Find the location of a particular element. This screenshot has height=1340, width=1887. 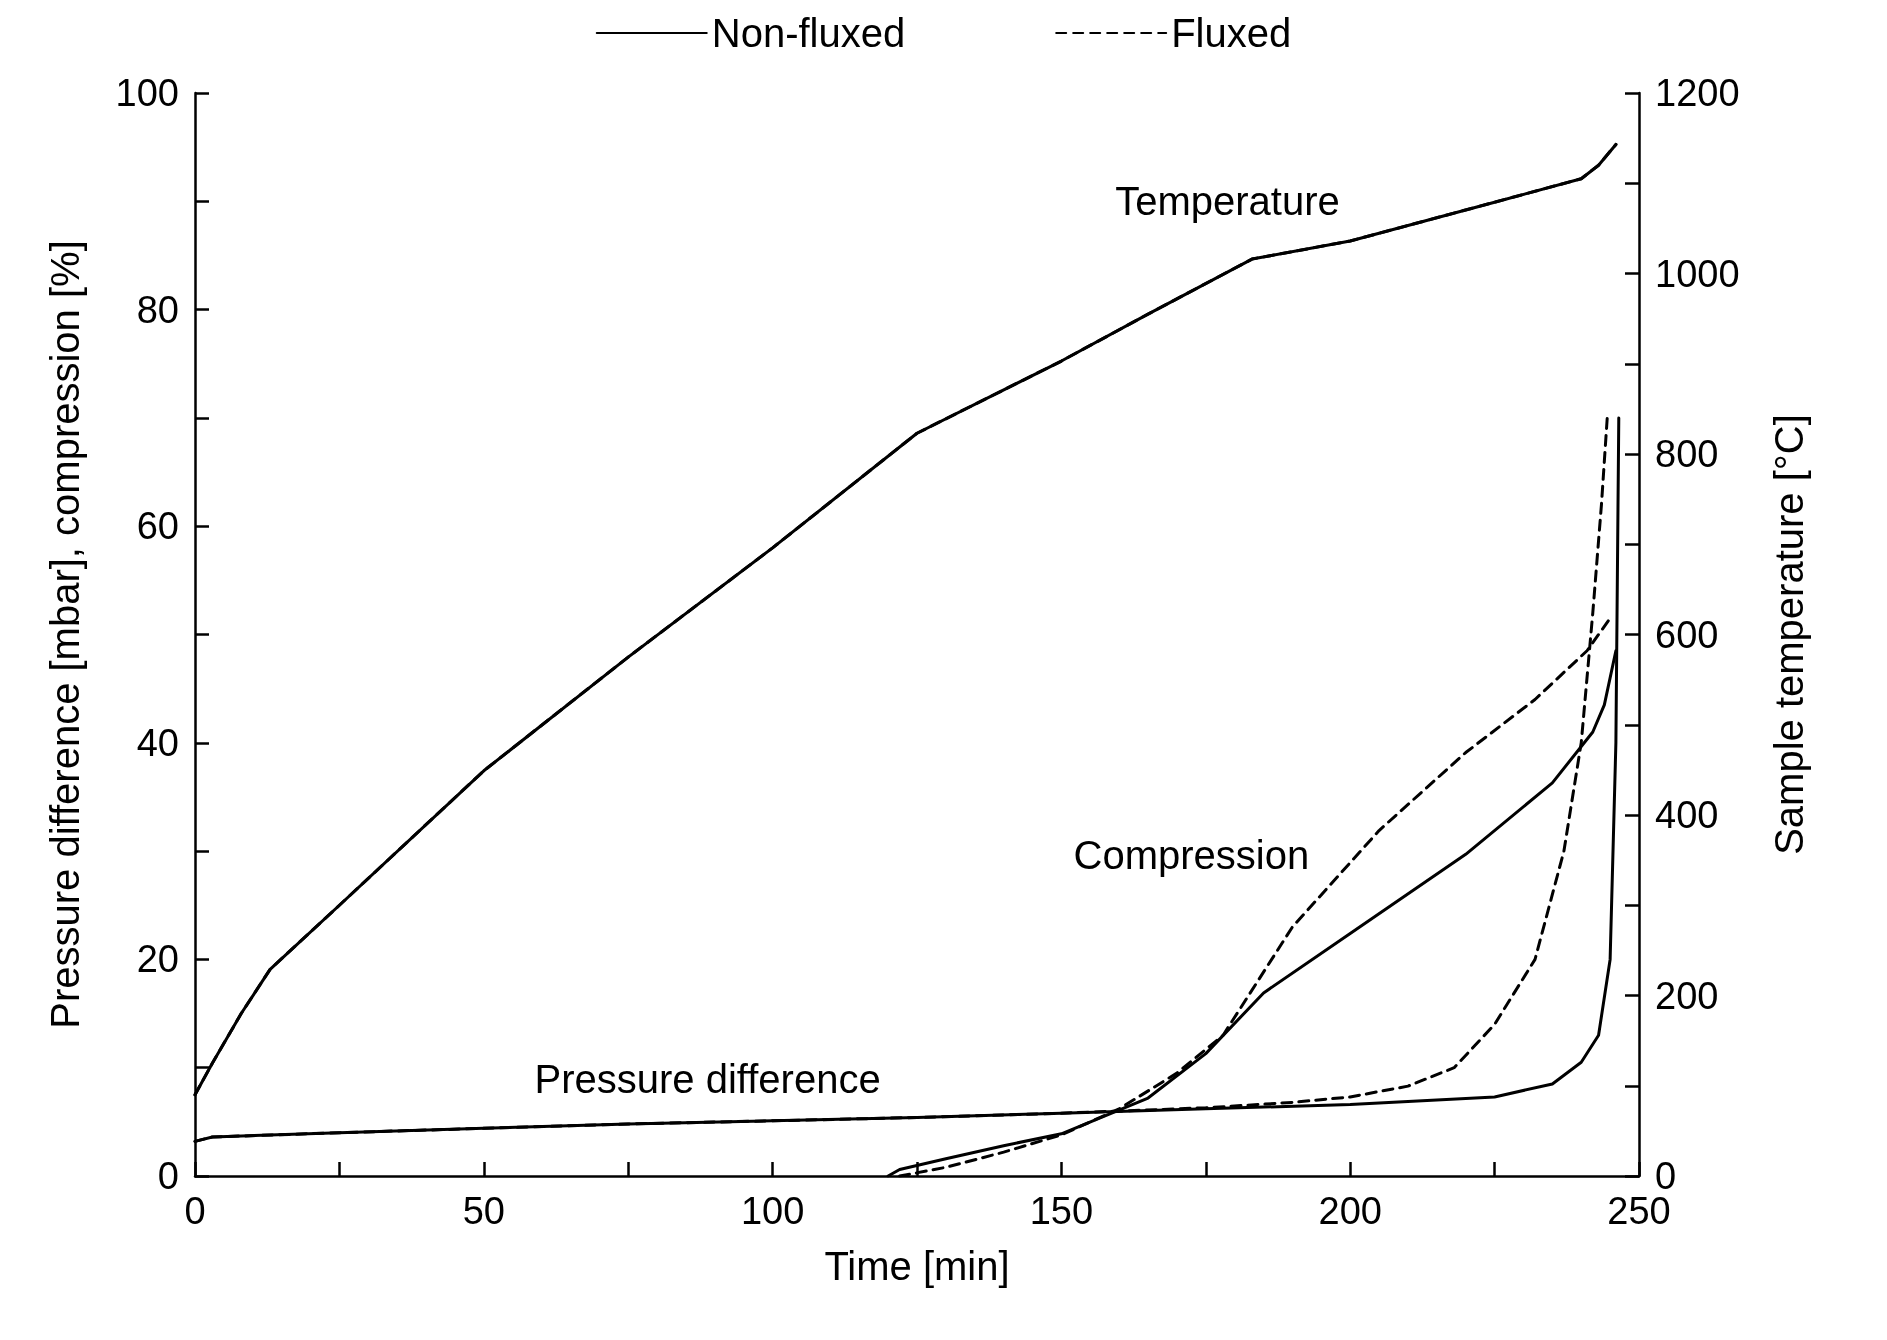

legend-label: Fluxed is located at coordinates (1231, 33).